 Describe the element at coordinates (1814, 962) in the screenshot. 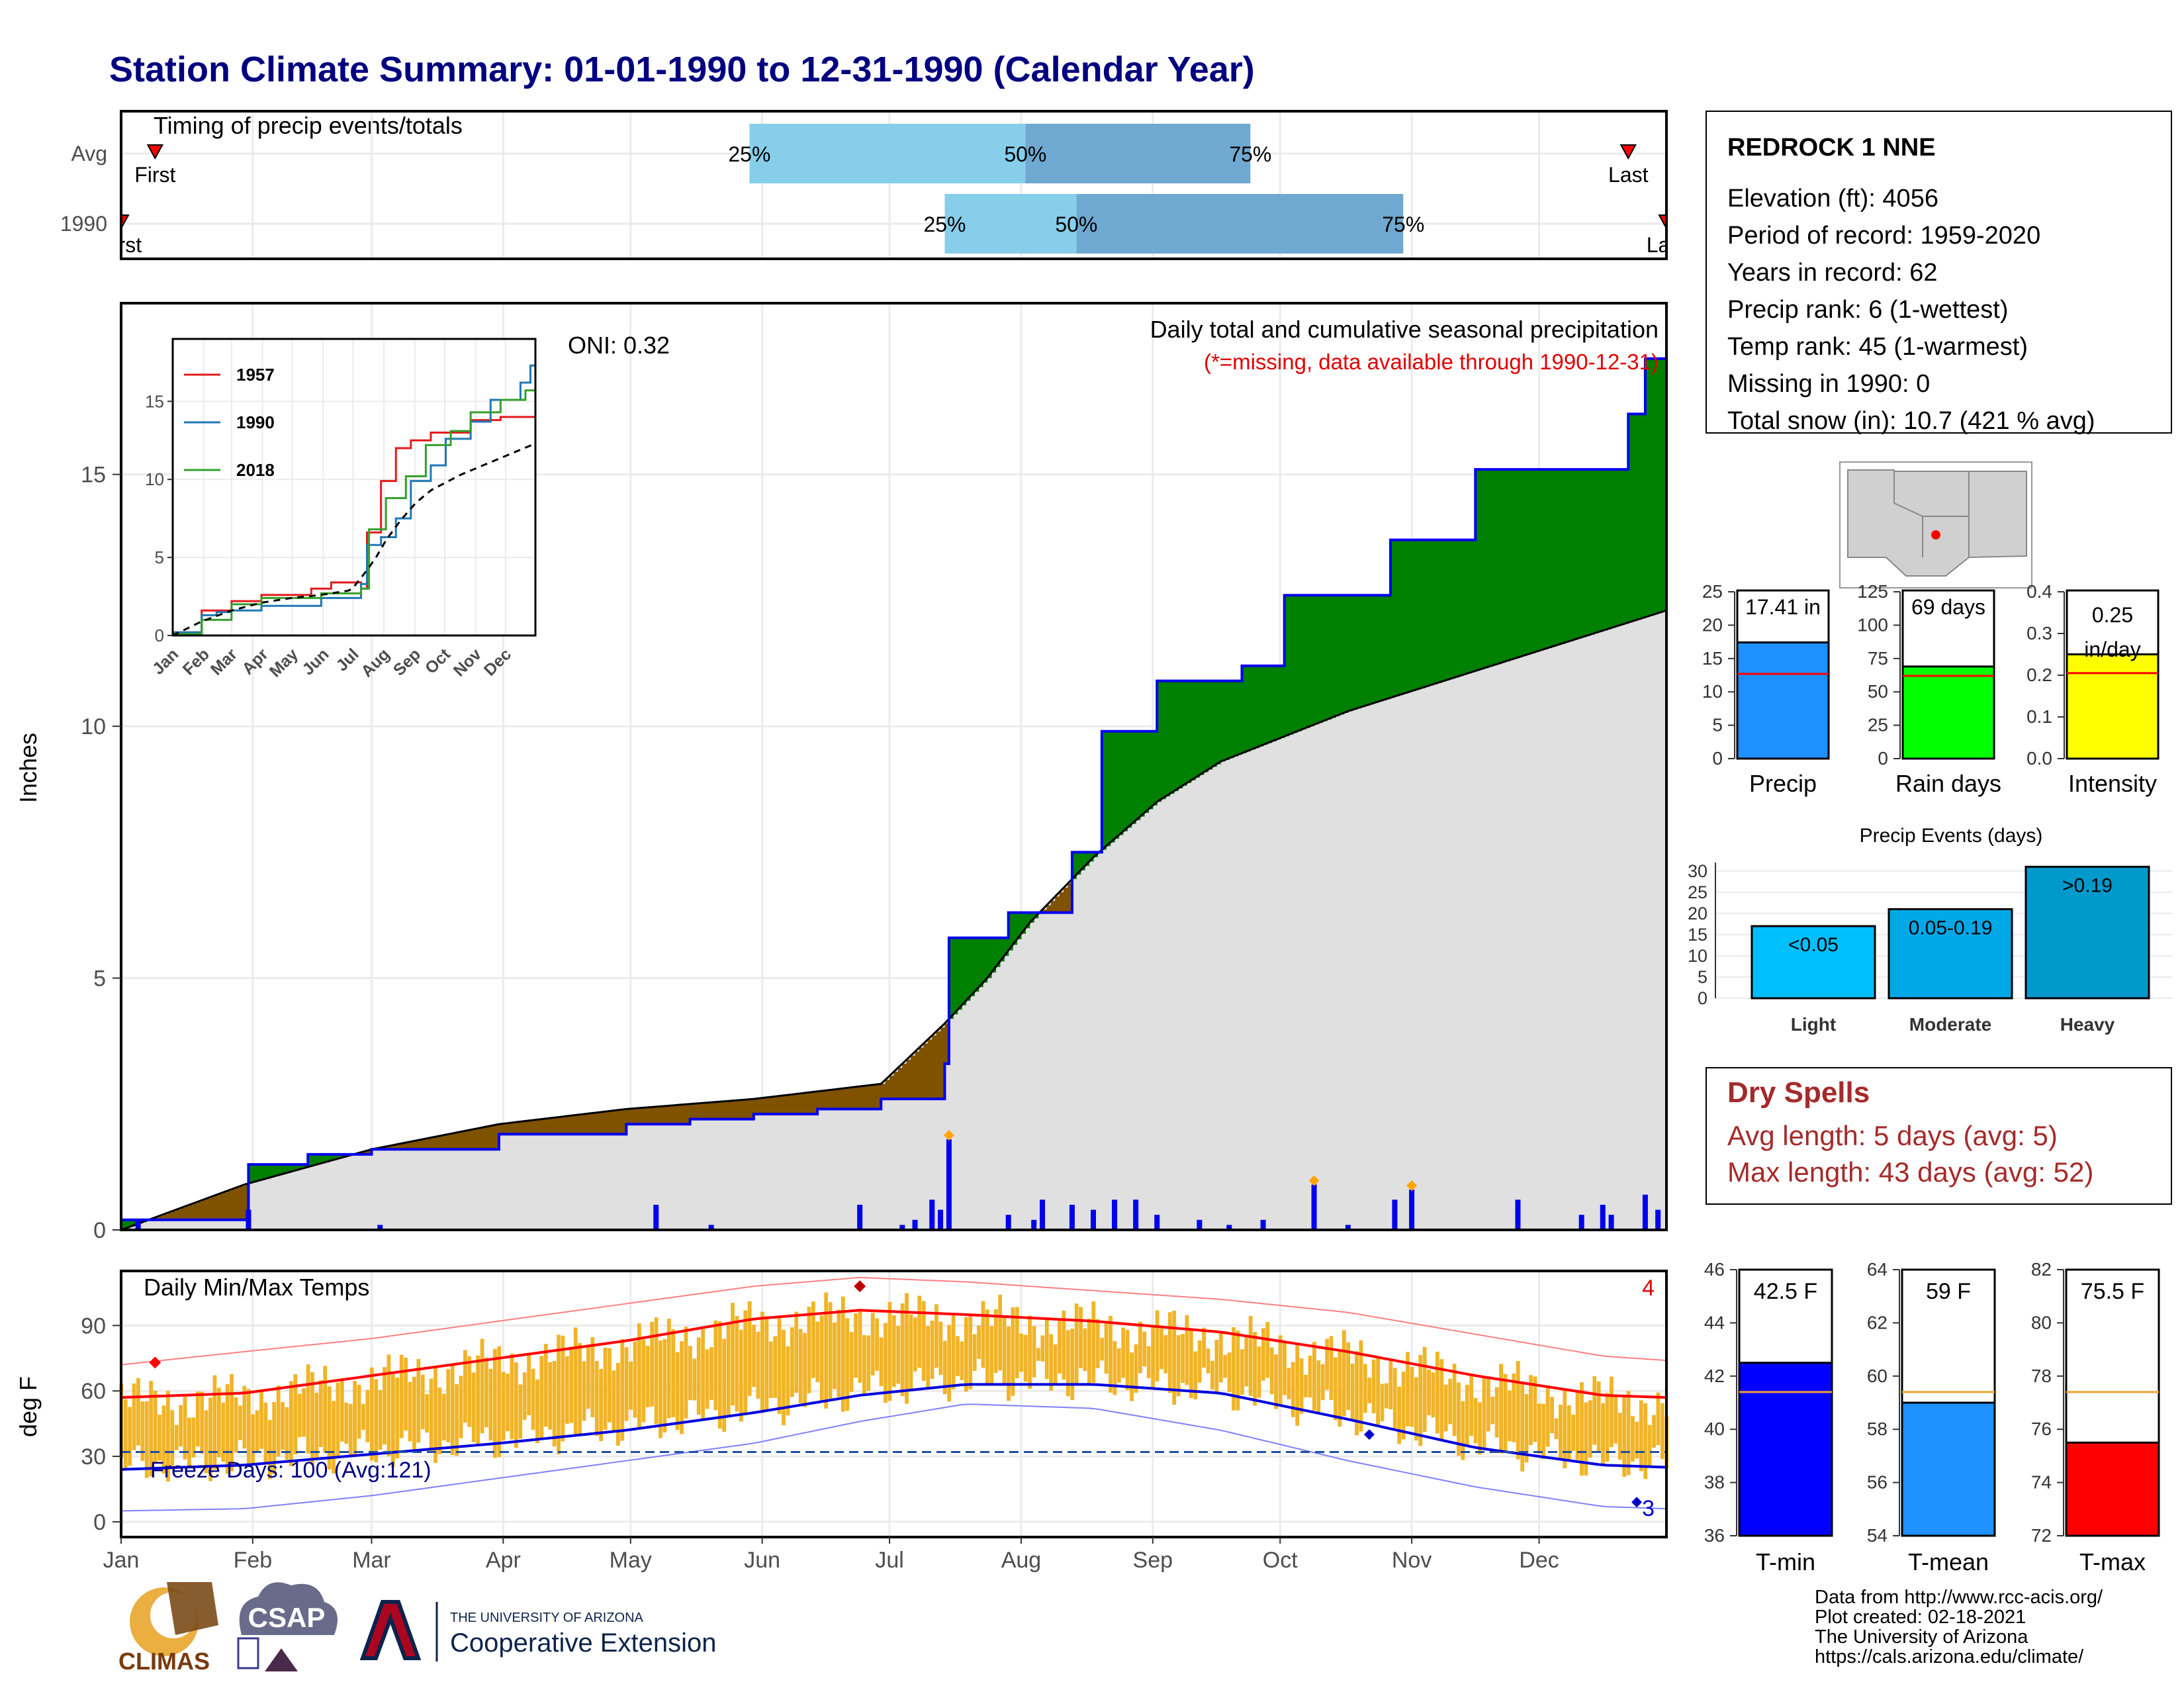

I see `event-bar` at that location.